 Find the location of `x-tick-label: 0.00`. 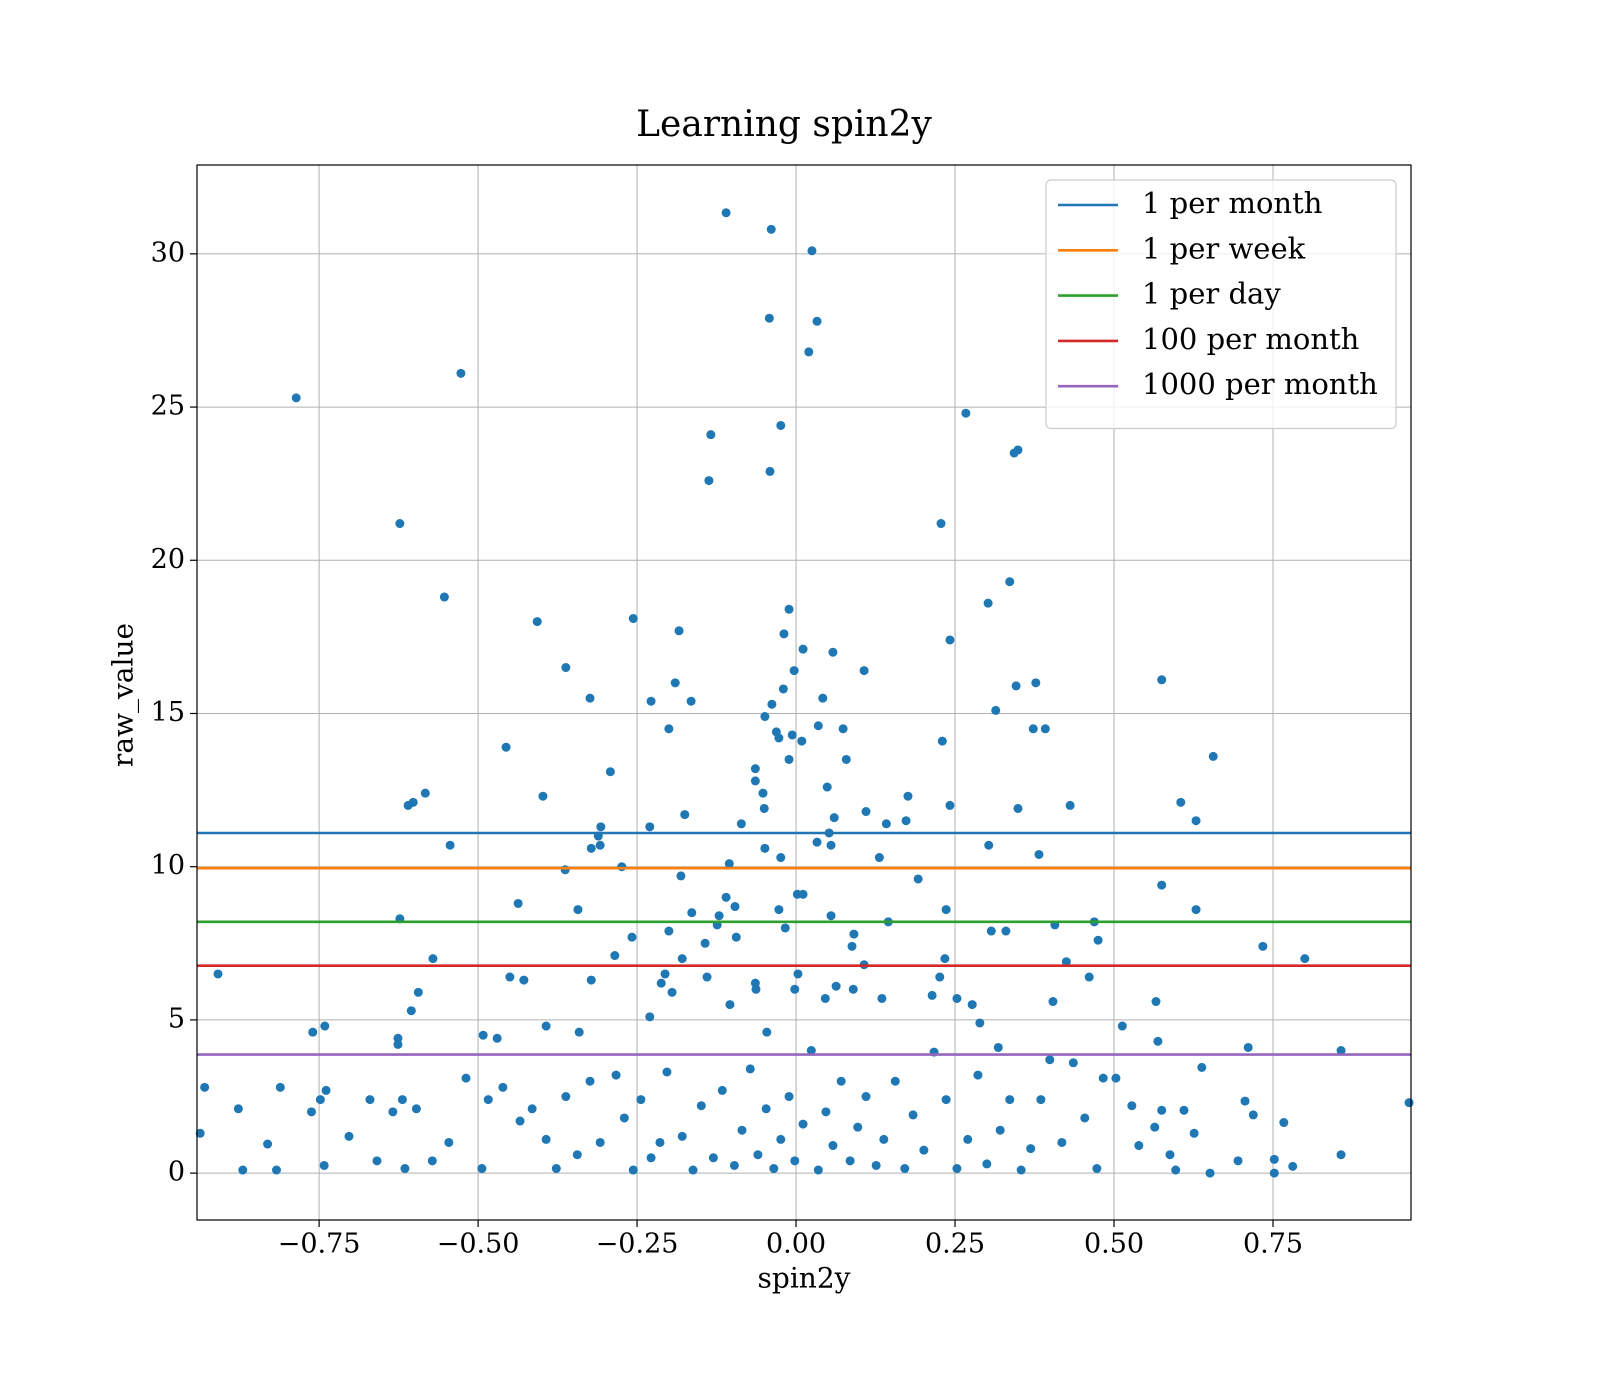

x-tick-label: 0.00 is located at coordinates (796, 1244).